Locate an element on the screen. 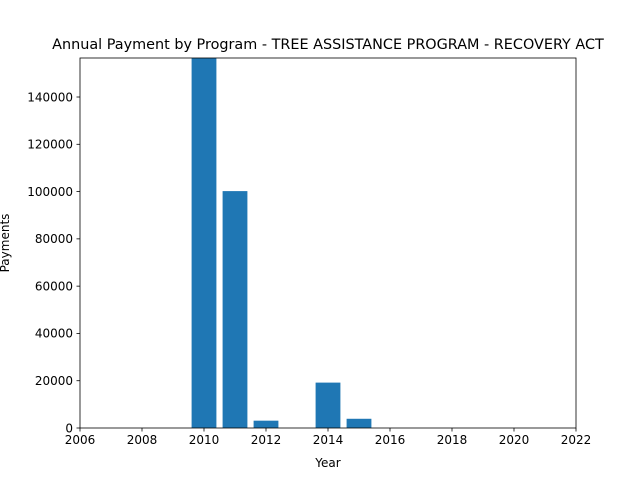  y-tick-label: 60000 is located at coordinates (54, 286).